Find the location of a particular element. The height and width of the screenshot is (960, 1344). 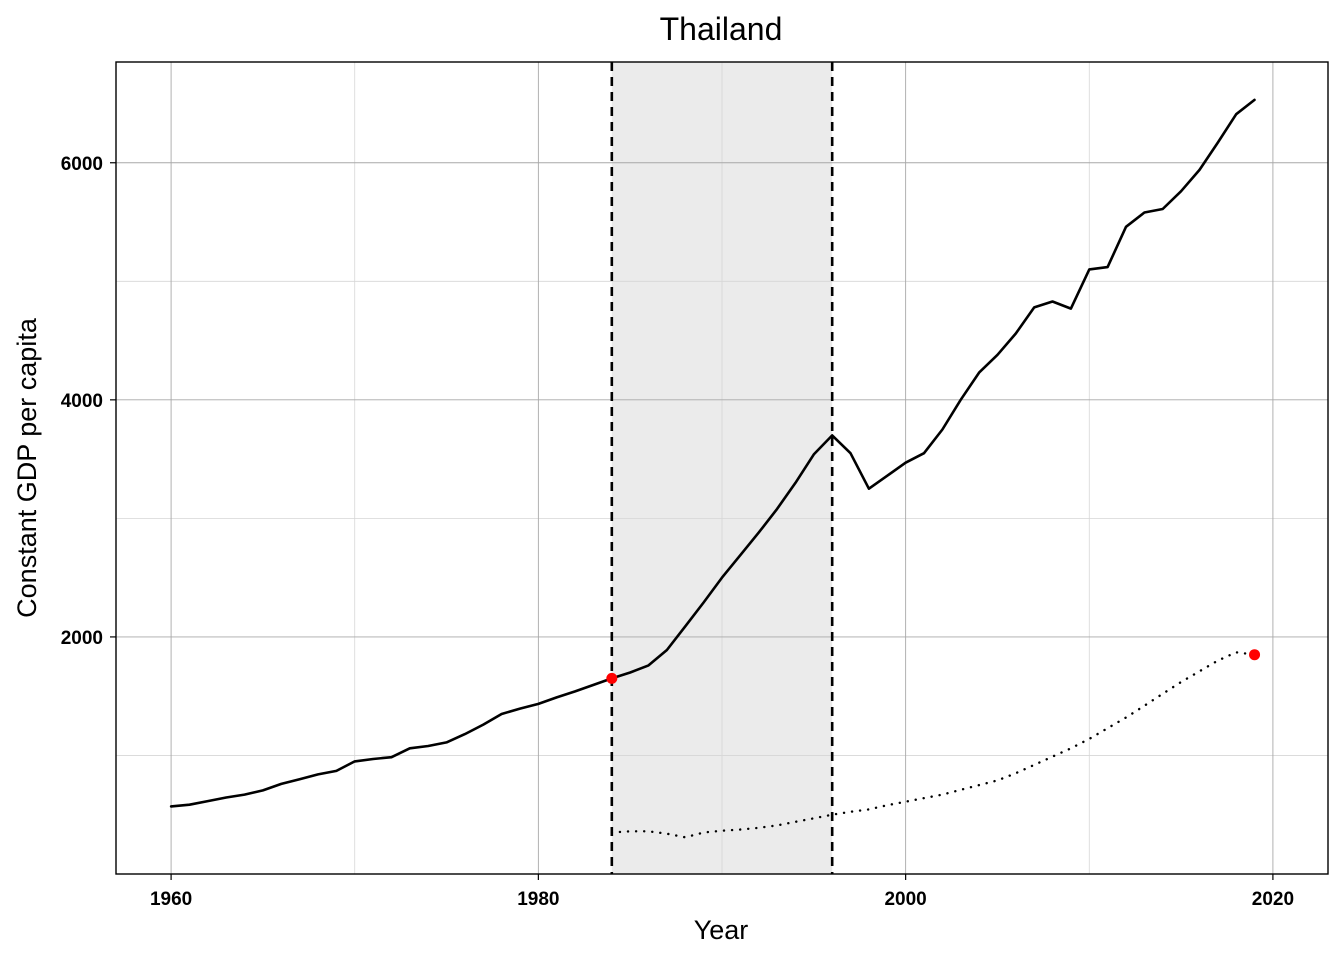

x-tick-label: 1960 is located at coordinates (171, 899).